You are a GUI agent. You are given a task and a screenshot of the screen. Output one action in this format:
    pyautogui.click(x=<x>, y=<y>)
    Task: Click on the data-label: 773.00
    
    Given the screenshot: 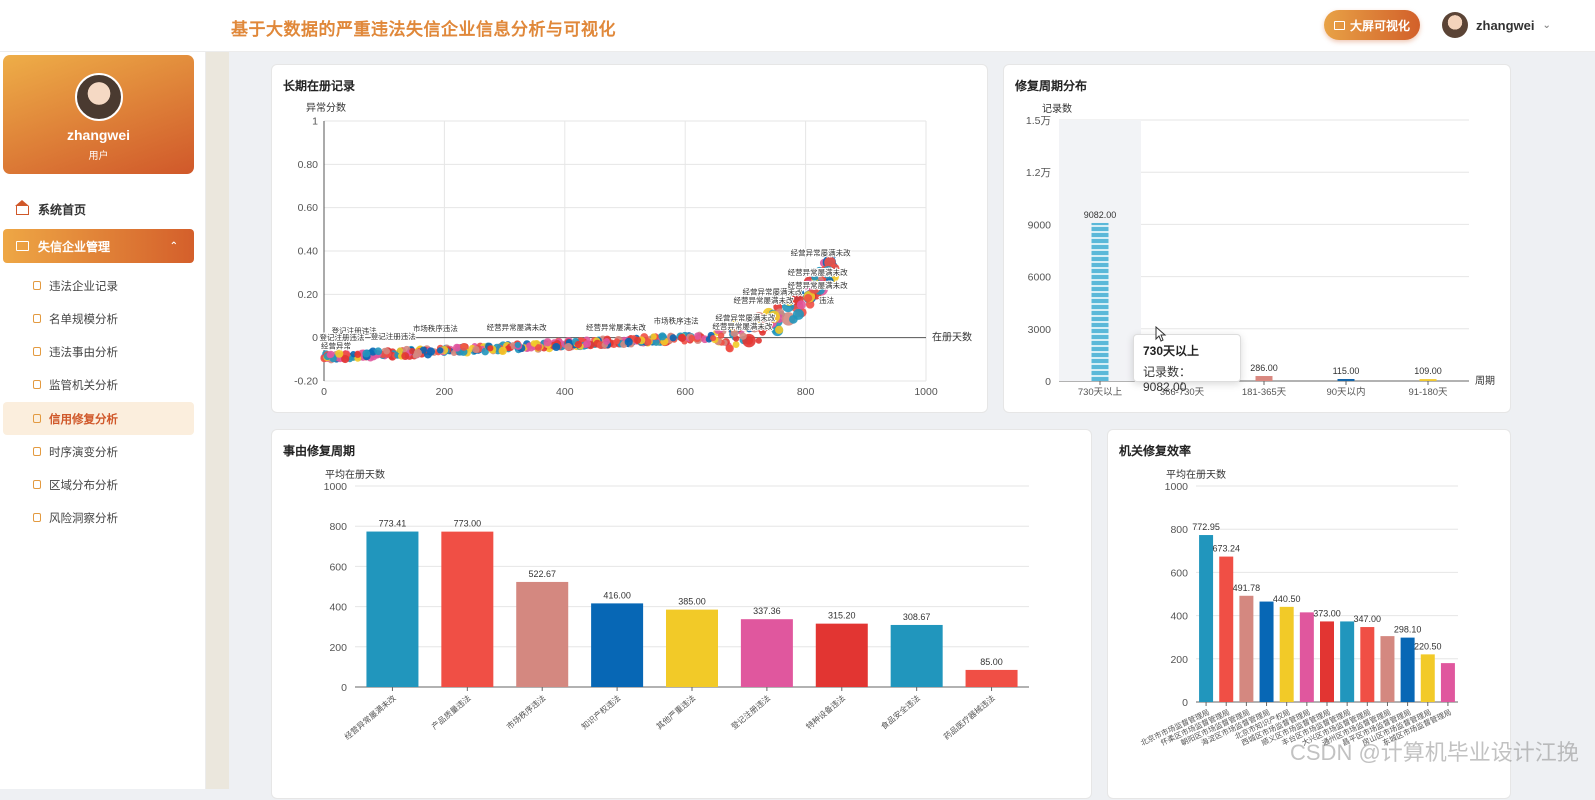 What is the action you would take?
    pyautogui.click(x=468, y=524)
    